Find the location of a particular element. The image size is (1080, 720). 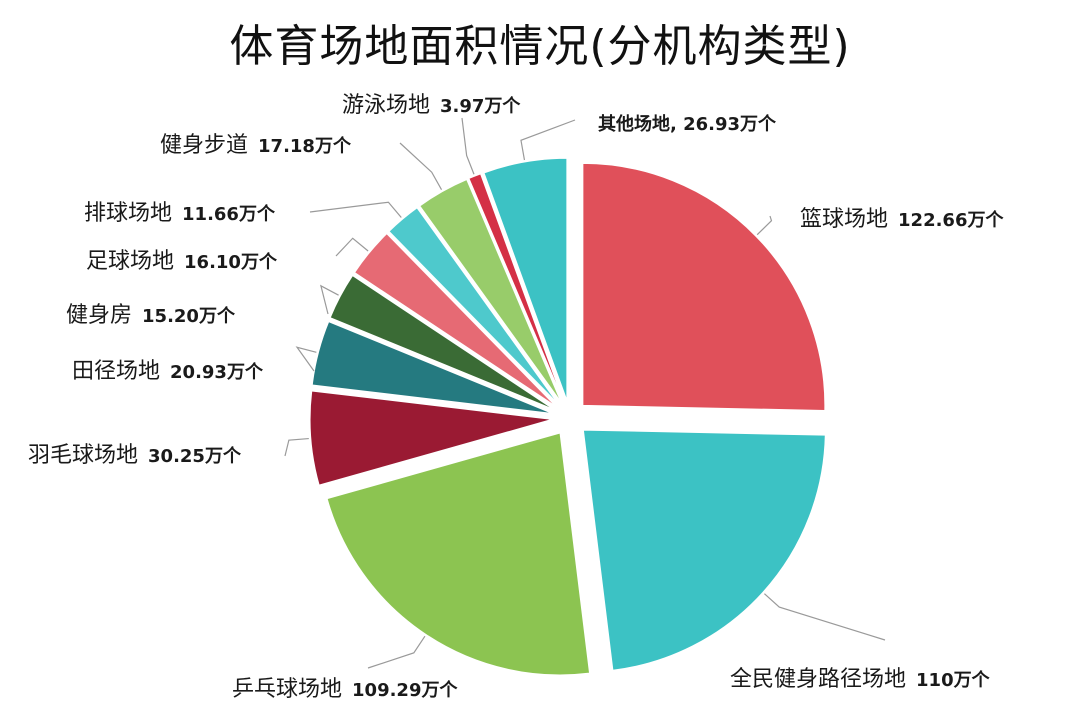

slice-label: 健身房 15.20万个 is located at coordinates (151, 315).